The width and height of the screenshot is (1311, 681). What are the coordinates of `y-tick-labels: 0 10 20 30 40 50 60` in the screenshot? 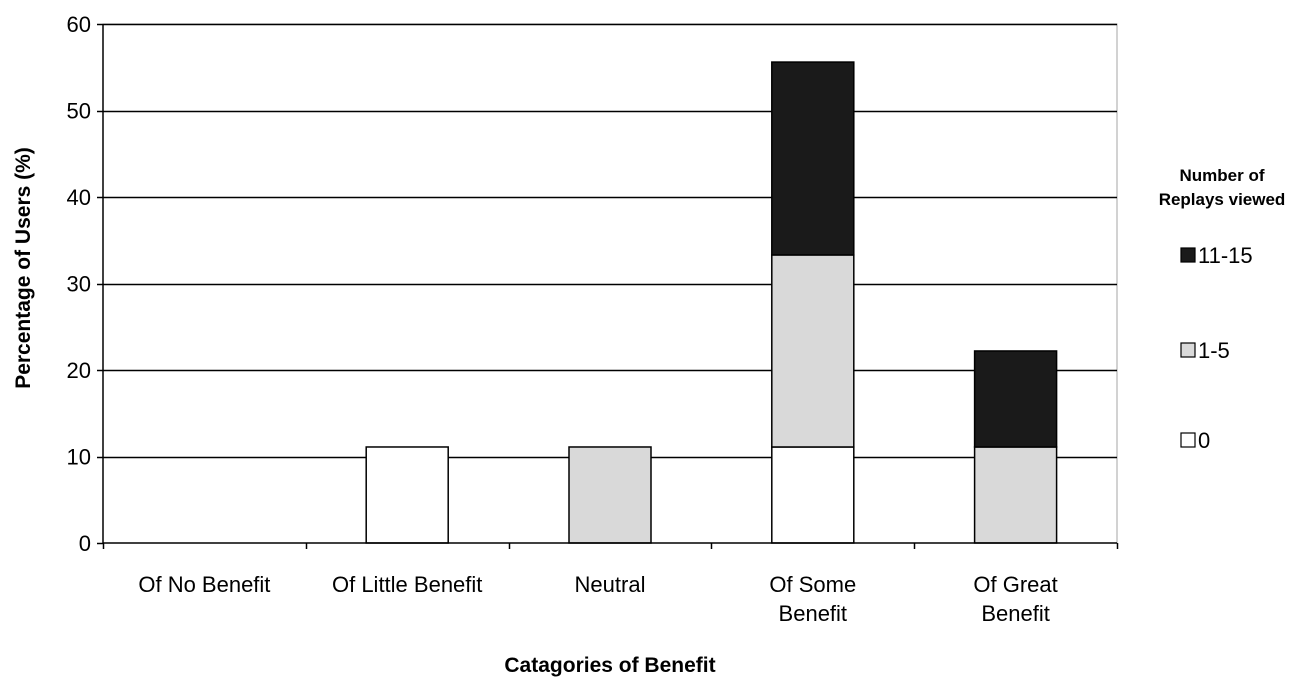 It's located at (79, 284).